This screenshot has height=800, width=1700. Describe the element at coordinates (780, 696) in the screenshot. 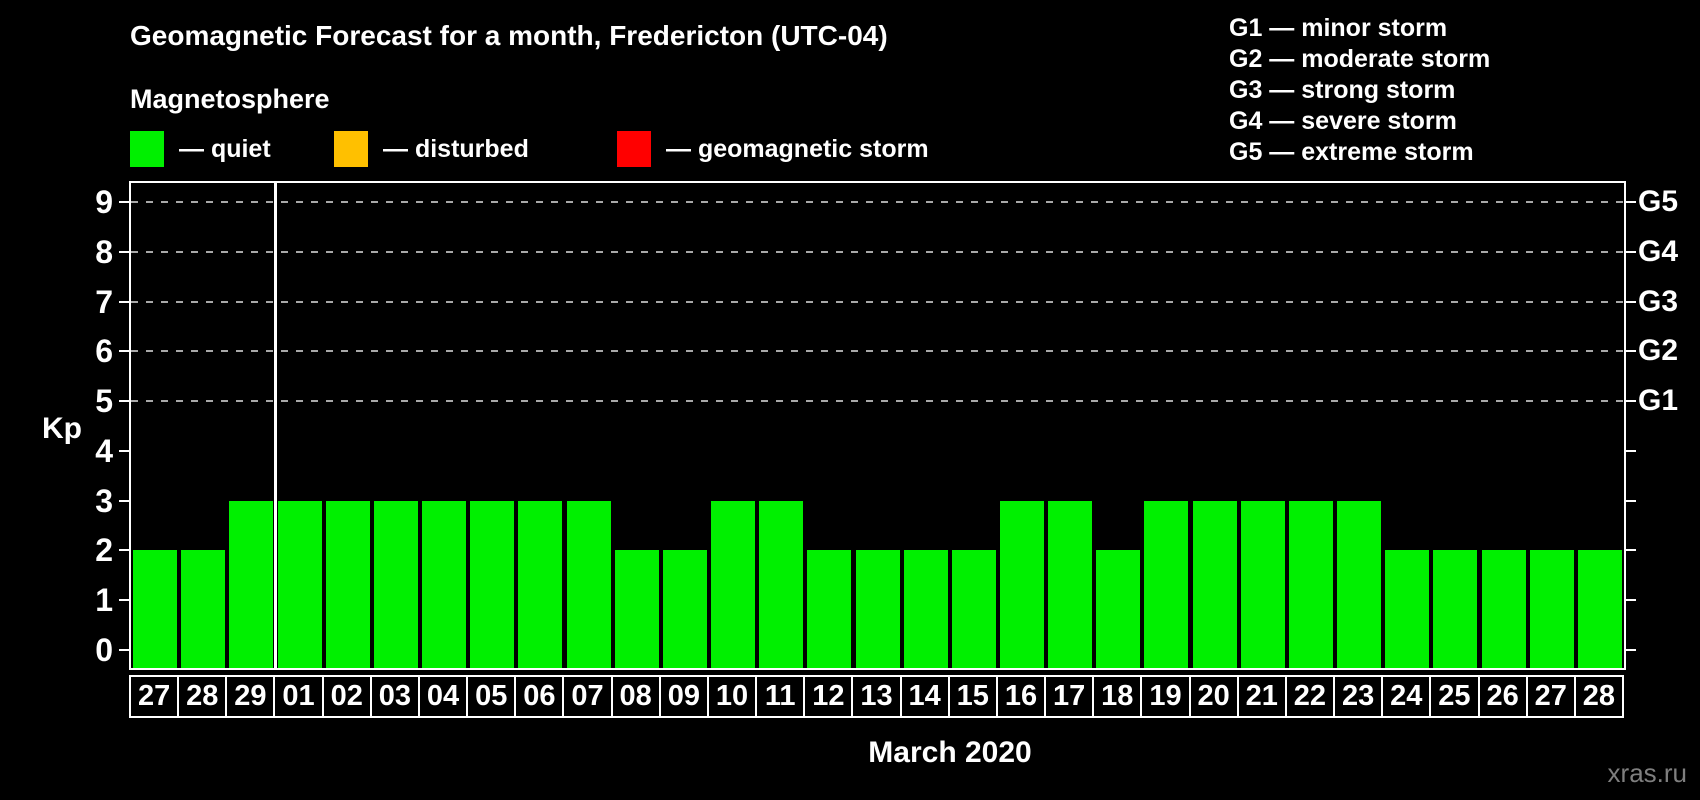

I see `day-label: 11` at that location.